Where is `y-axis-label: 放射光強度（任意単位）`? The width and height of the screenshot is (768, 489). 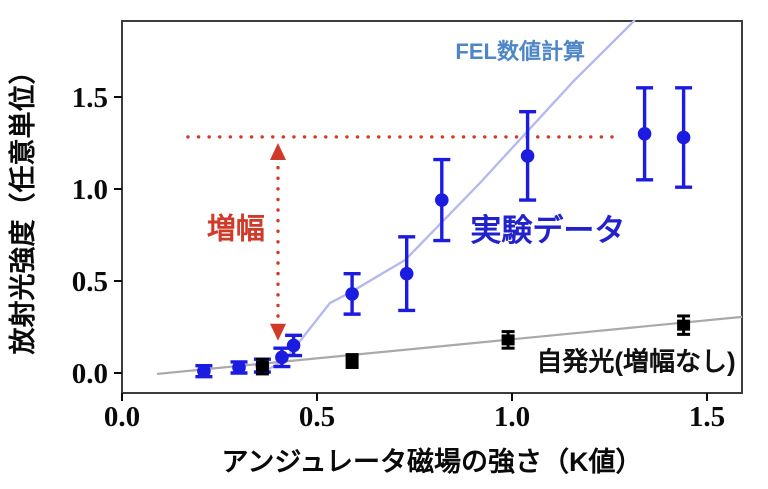 y-axis-label: 放射光強度（任意単位） is located at coordinates (22, 207).